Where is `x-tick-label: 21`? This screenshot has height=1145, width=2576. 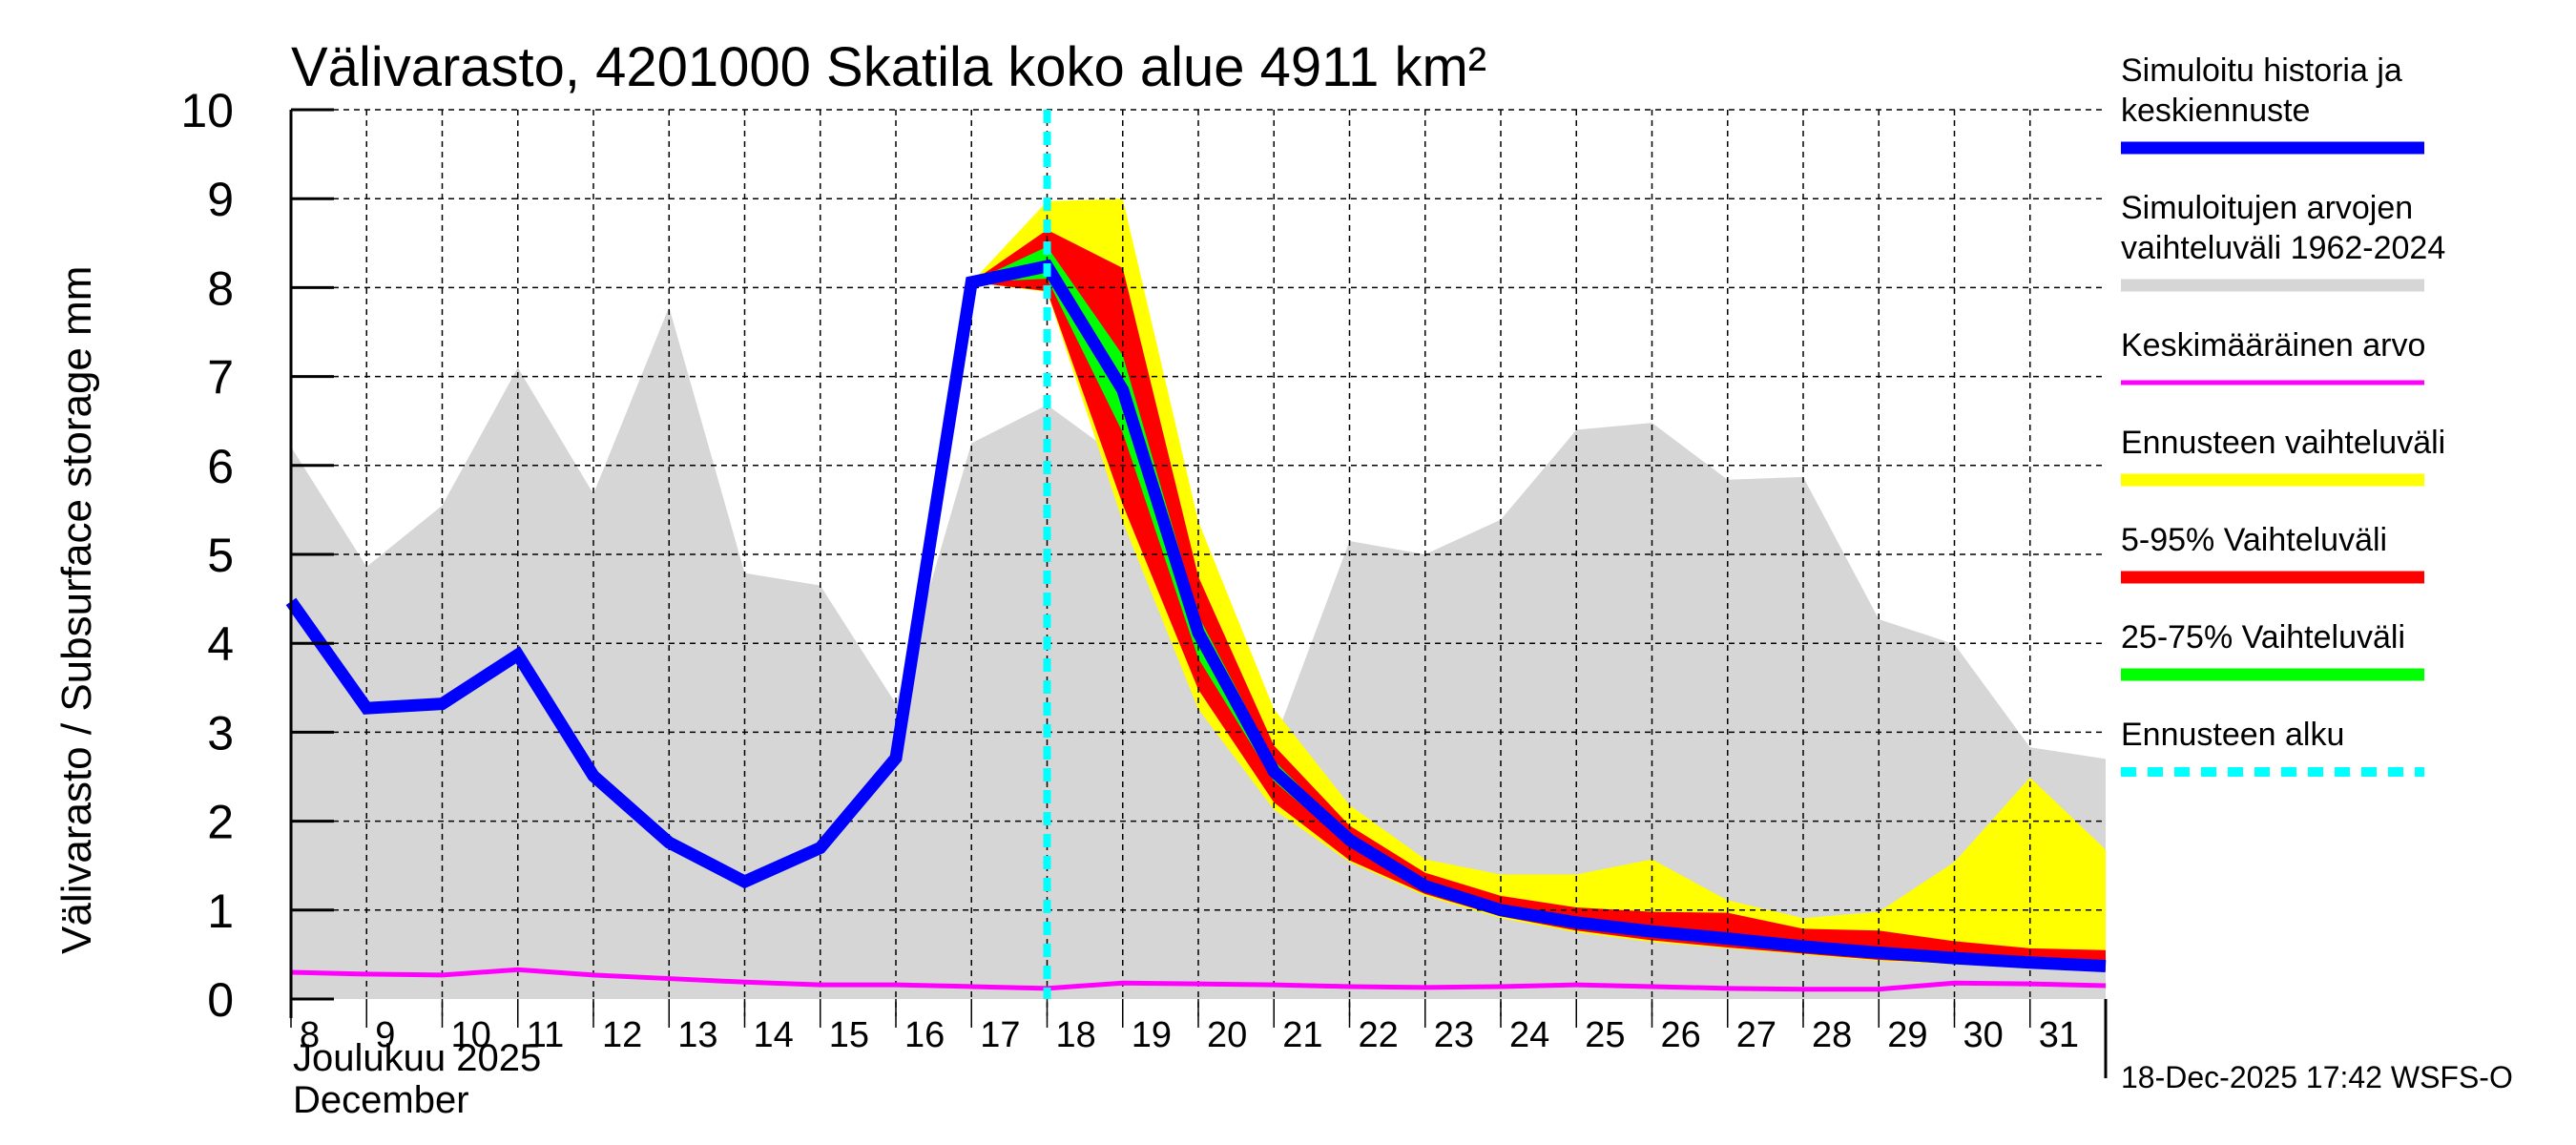 x-tick-label: 21 is located at coordinates (1302, 1035).